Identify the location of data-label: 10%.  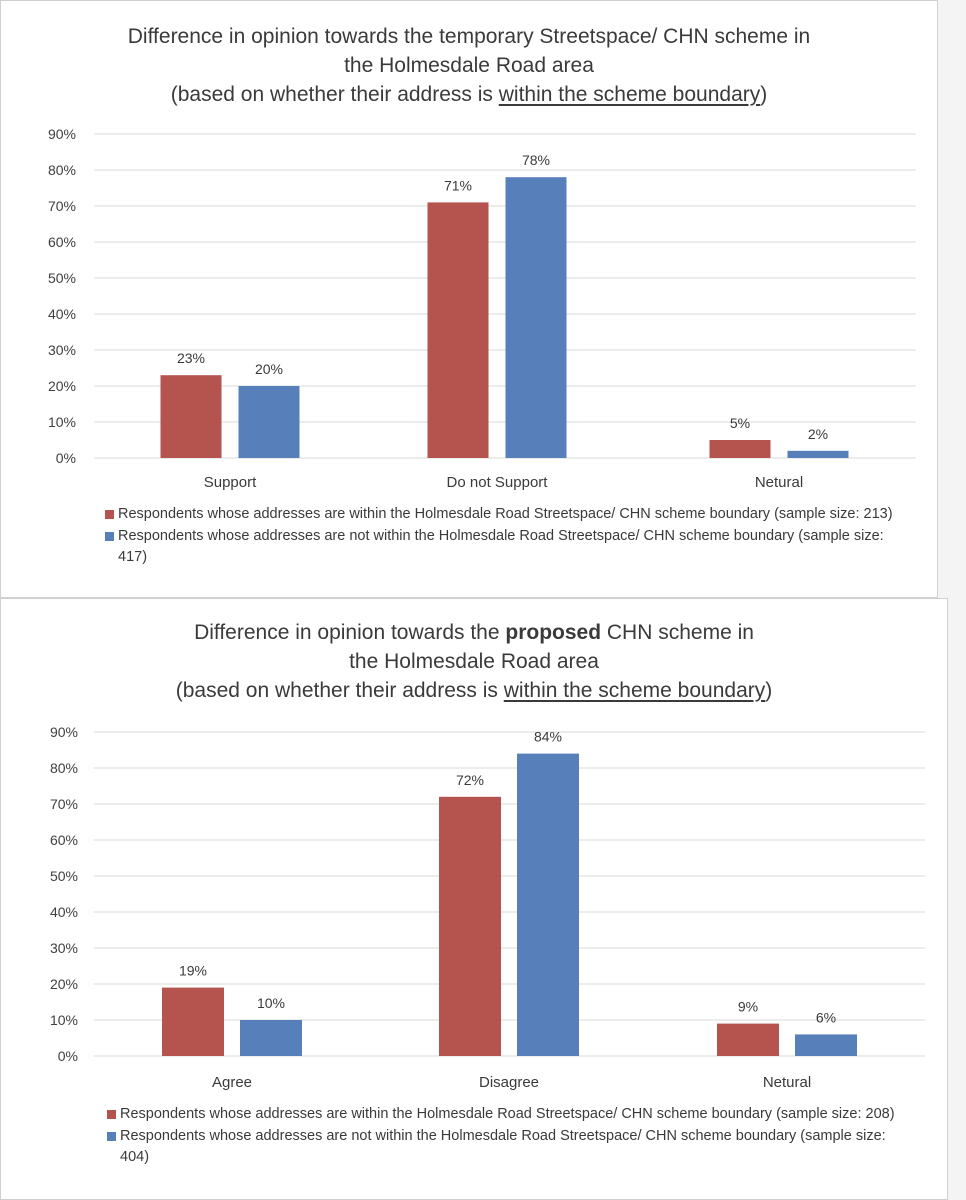
(271, 1003).